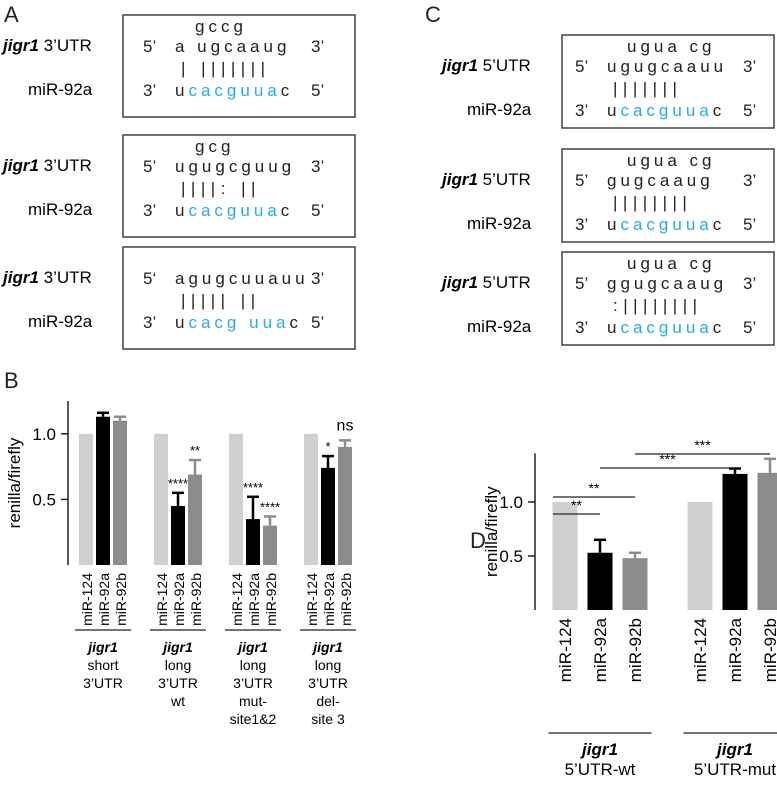 The image size is (777, 800). I want to click on group-caption: site 3, so click(328, 719).